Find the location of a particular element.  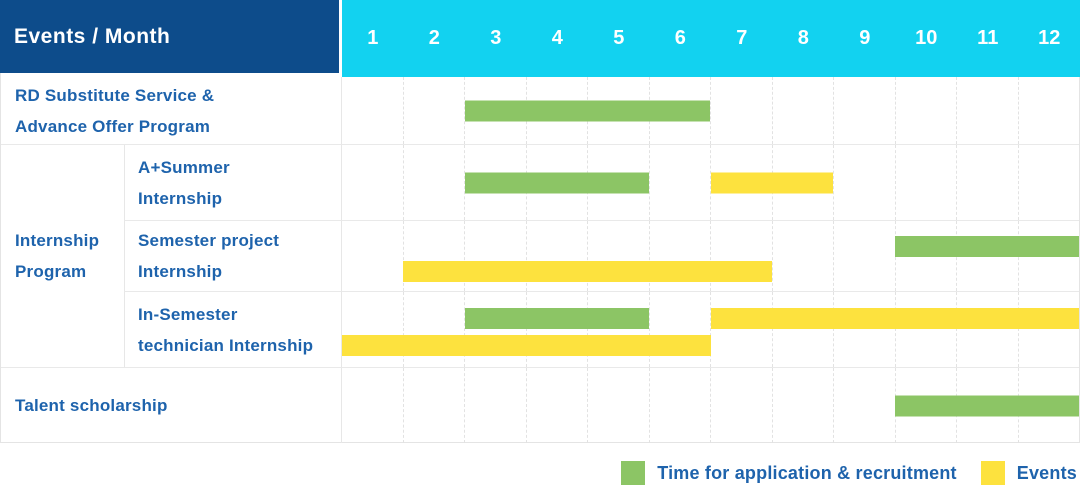

row-chart-rd-substitute is located at coordinates (710, 111).